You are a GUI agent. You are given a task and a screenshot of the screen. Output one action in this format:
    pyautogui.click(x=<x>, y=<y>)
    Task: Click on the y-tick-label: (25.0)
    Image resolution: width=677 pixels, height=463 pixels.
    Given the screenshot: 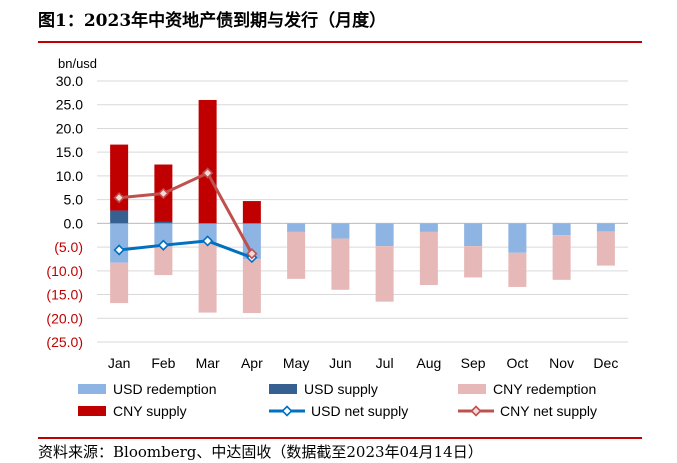 What is the action you would take?
    pyautogui.click(x=64, y=342)
    